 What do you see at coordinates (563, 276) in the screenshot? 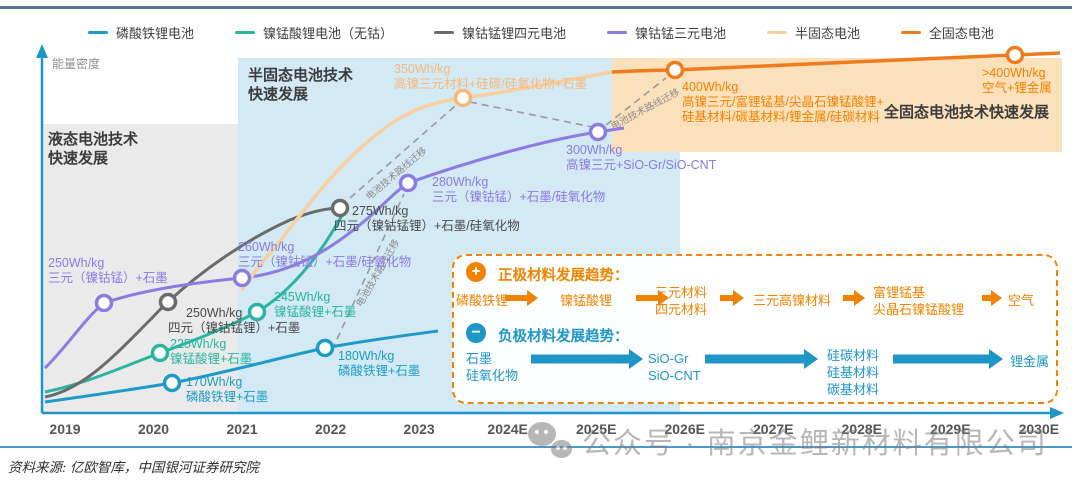
I see `cathode-trend-title: 正极材料发展趋势：` at bounding box center [563, 276].